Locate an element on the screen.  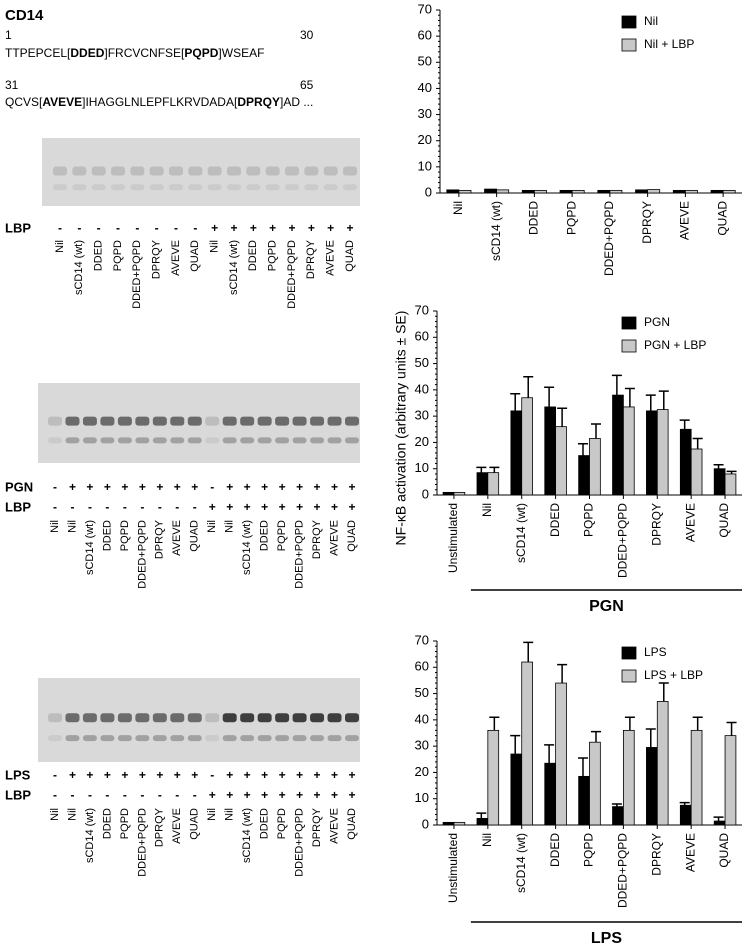
motif: DDED is located at coordinates (87, 53).